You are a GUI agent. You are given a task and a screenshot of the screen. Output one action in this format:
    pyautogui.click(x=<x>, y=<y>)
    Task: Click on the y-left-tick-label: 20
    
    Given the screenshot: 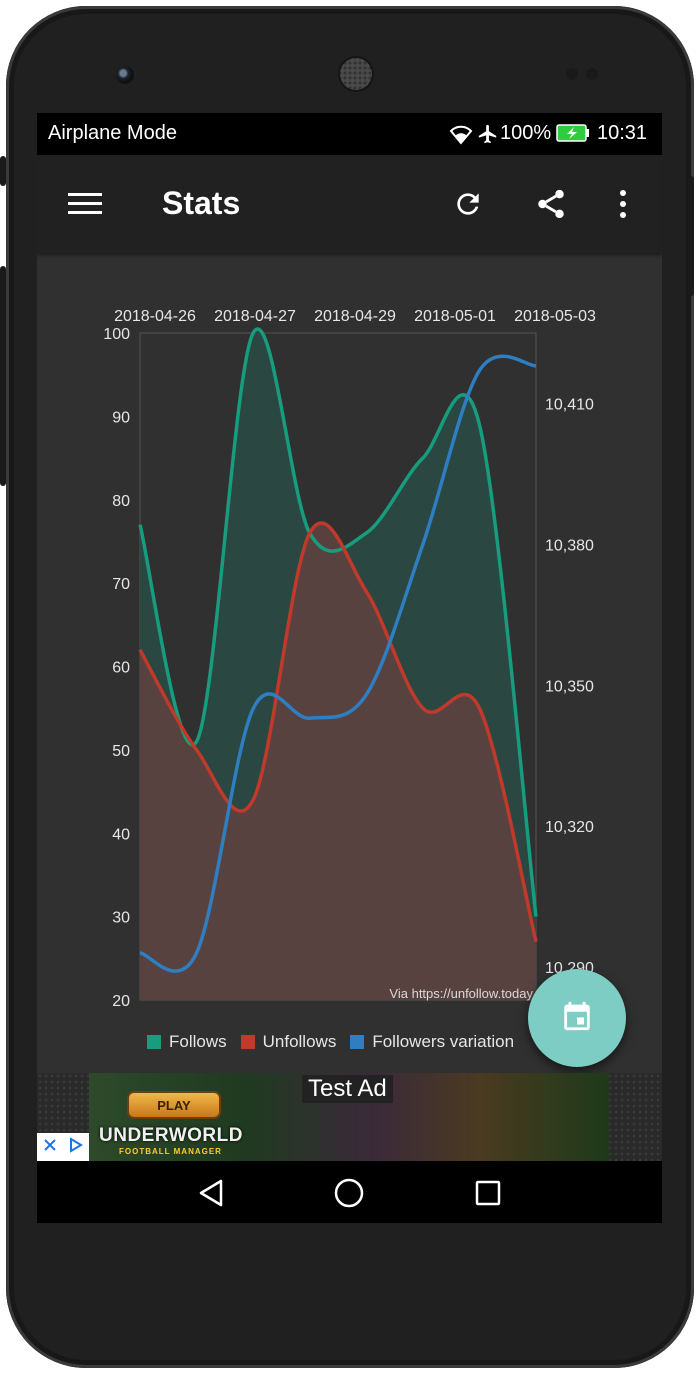 What is the action you would take?
    pyautogui.click(x=121, y=1001)
    